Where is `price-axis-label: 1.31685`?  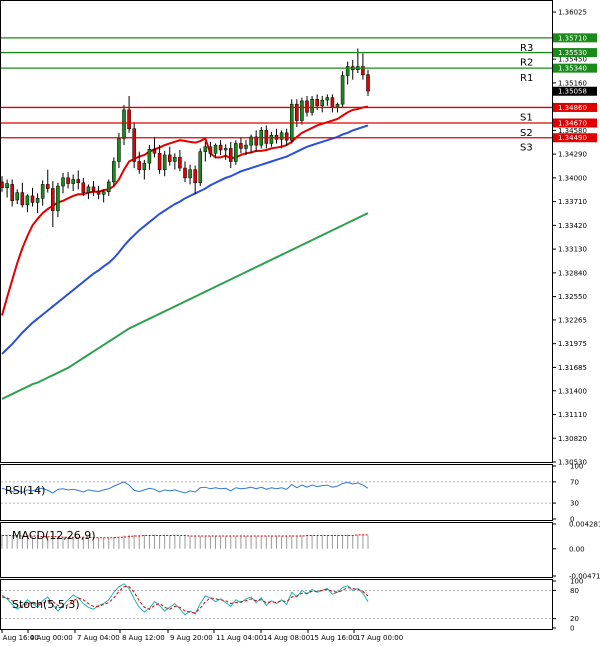 price-axis-label: 1.31685 is located at coordinates (572, 368).